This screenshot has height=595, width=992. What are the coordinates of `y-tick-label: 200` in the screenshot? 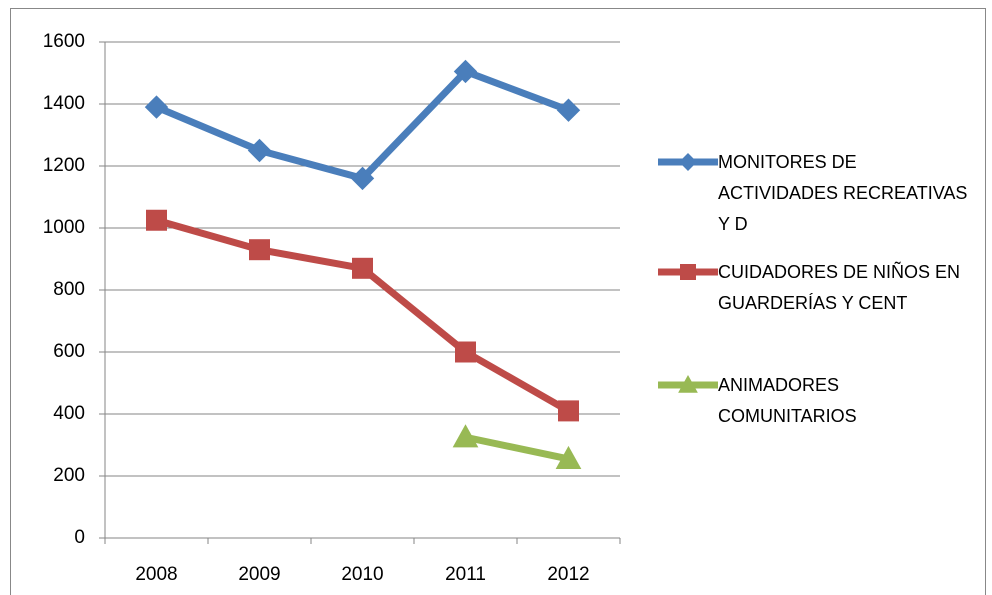 It's located at (69, 475).